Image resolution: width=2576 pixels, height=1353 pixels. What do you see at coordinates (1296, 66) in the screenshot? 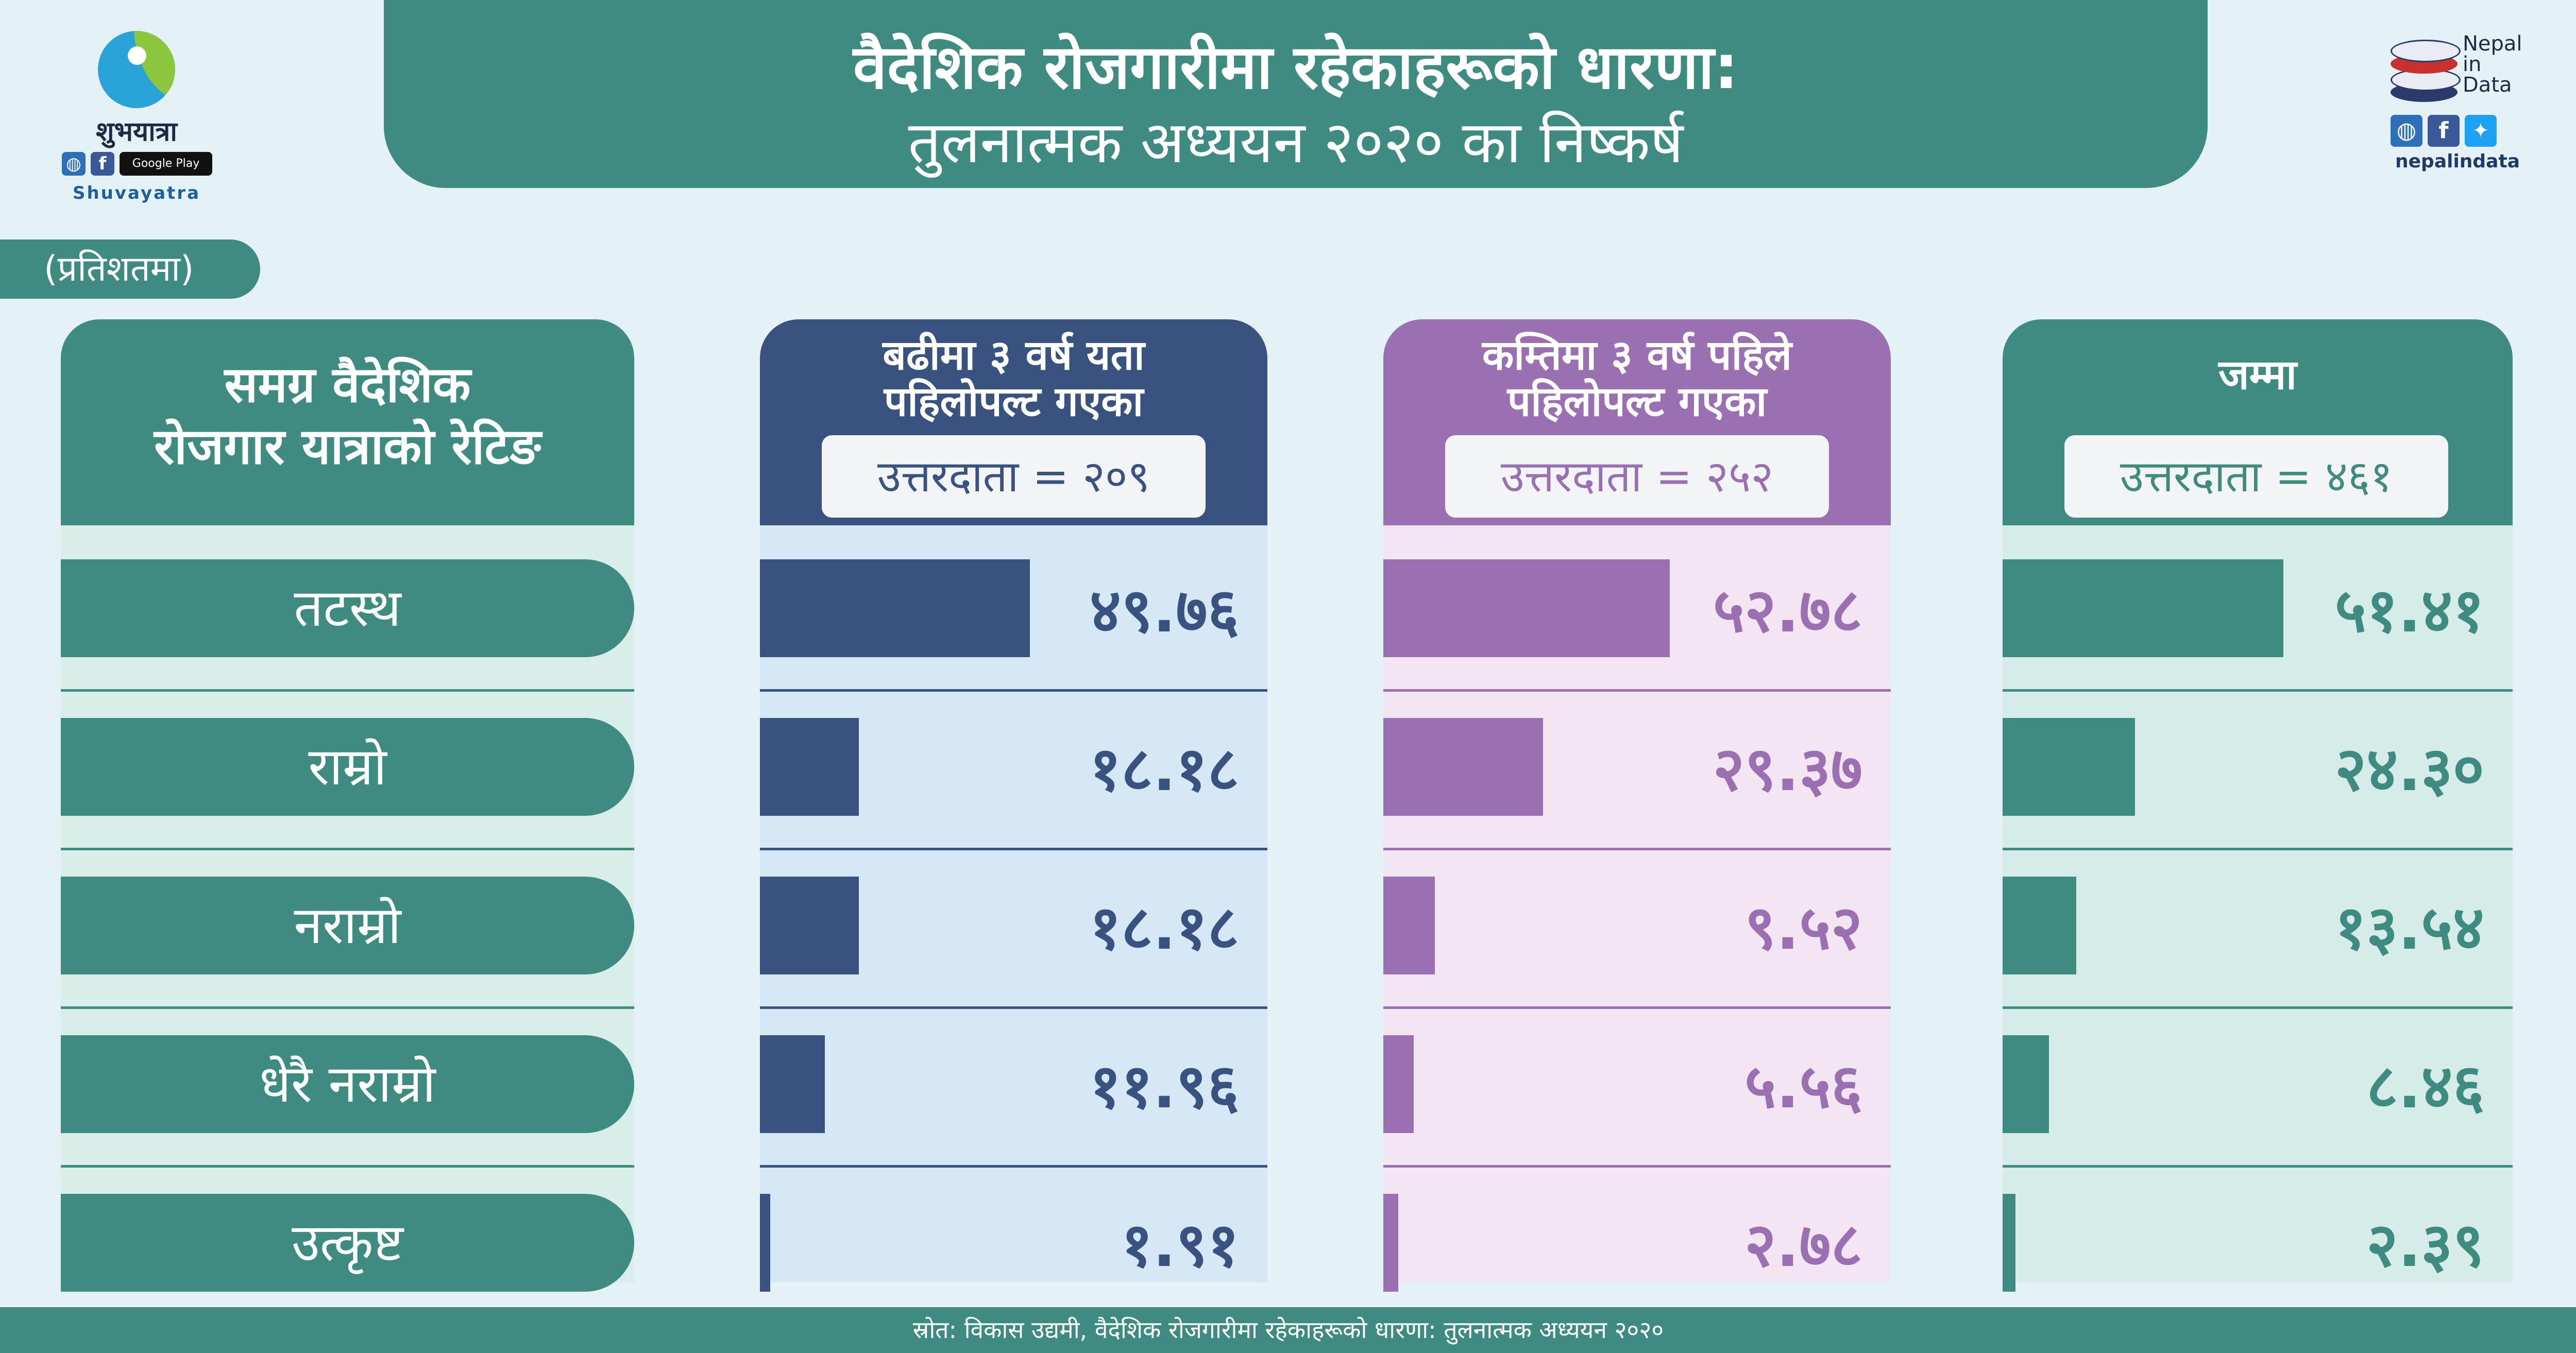
I see `page-title: वैदेशिक रोजगारीमा रहेकाहरूको धारणा:` at bounding box center [1296, 66].